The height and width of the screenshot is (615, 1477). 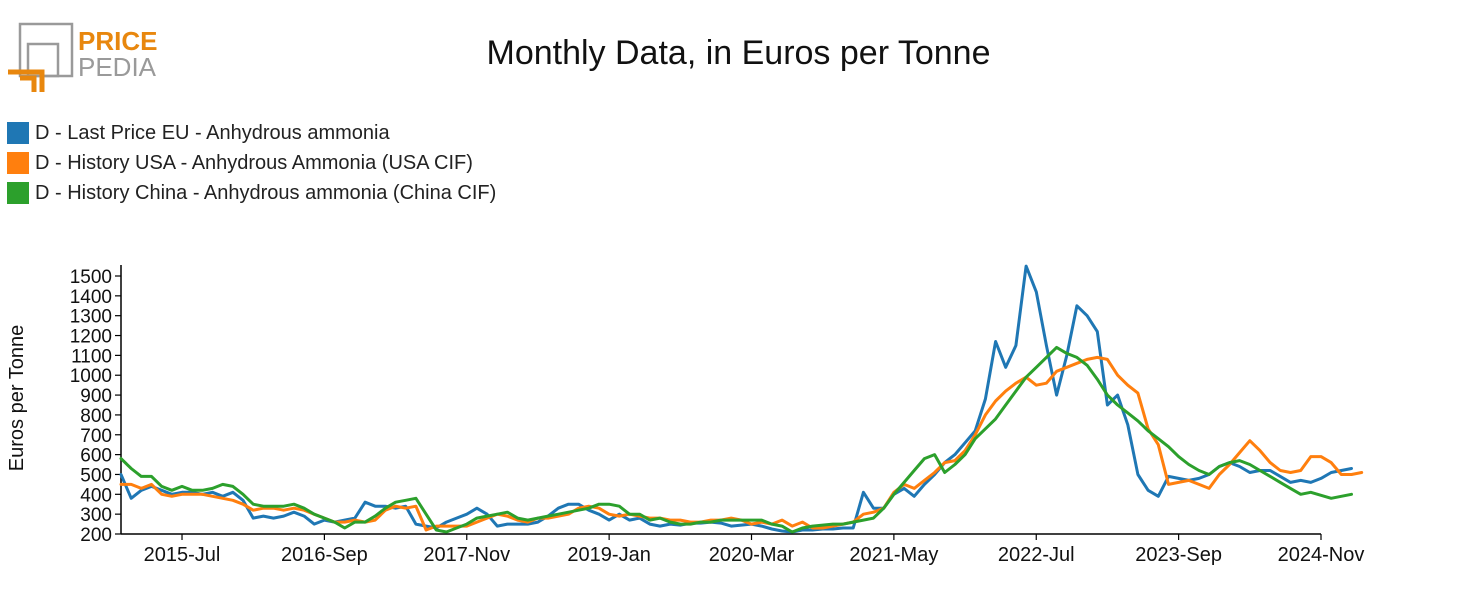 I want to click on legend-swatch-eu, so click(x=18, y=133).